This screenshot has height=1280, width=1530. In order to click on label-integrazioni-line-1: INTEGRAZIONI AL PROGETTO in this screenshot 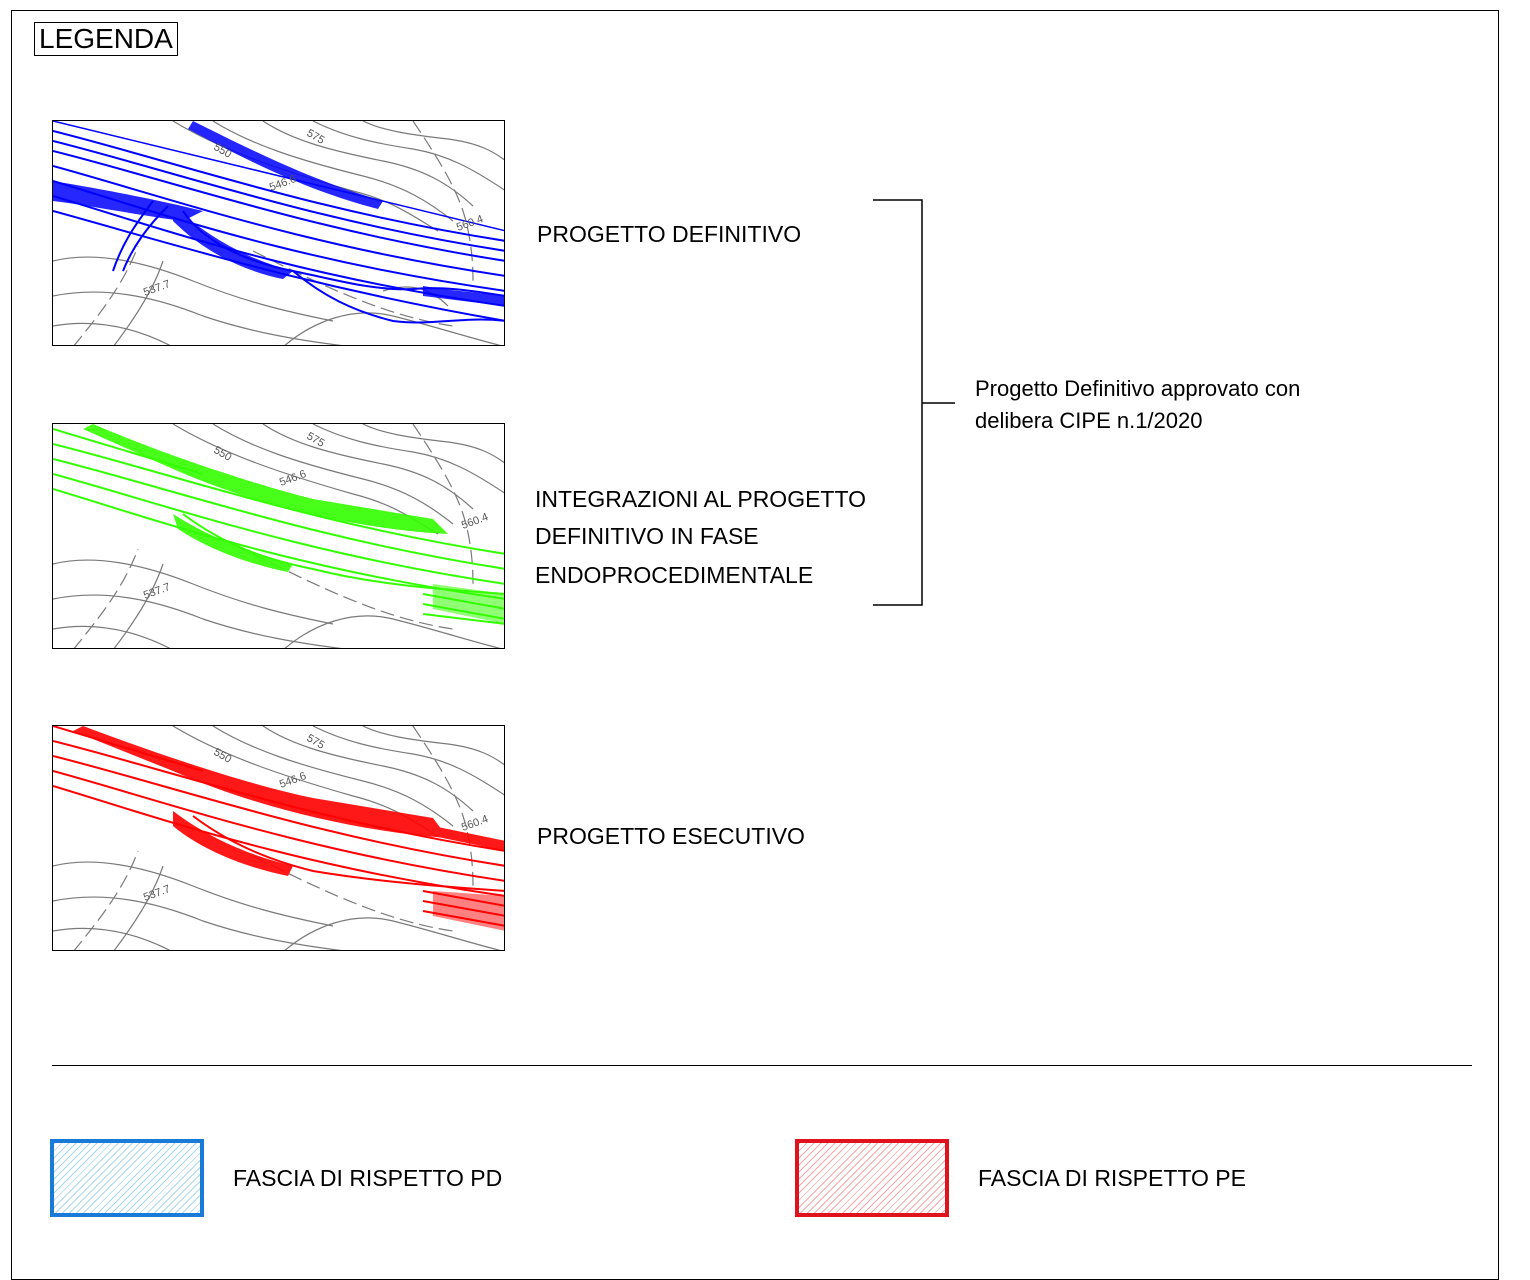, I will do `click(700, 499)`.